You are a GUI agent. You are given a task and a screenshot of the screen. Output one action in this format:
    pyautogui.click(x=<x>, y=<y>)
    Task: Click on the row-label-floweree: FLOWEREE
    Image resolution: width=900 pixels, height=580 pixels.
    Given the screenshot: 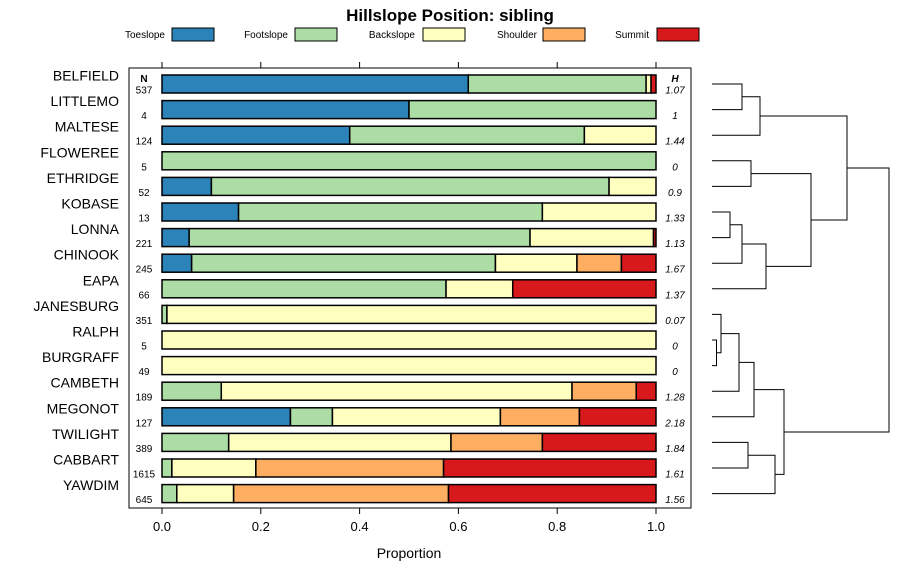 What is the action you would take?
    pyautogui.click(x=79, y=152)
    